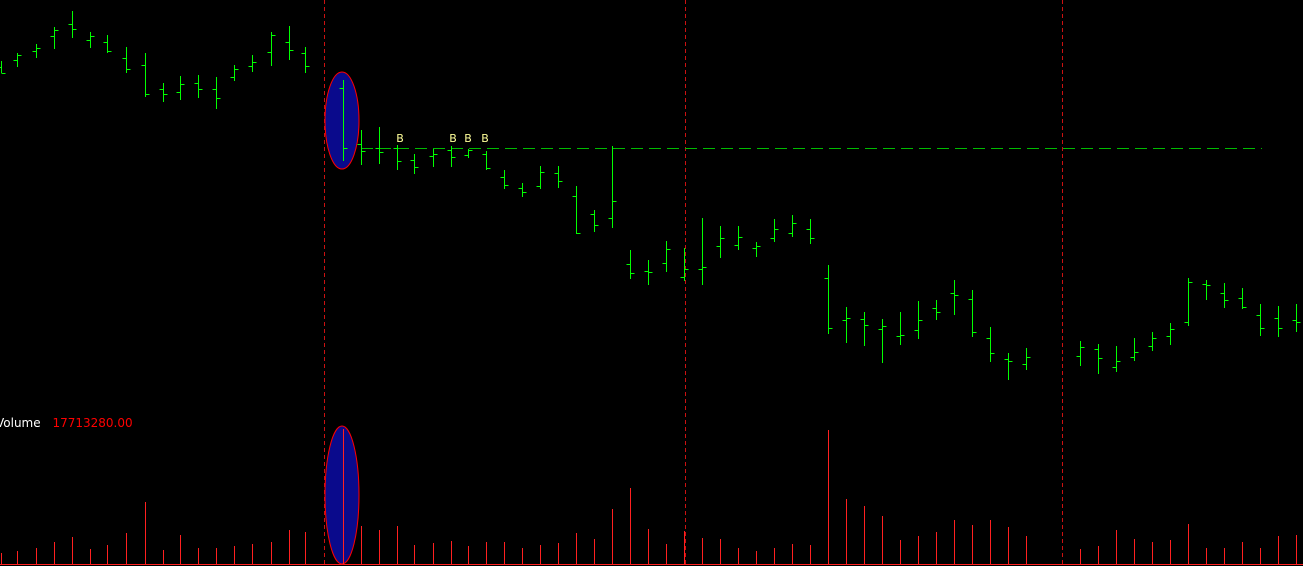 The width and height of the screenshot is (1303, 566). What do you see at coordinates (342, 120) in the screenshot?
I see `price-highlight-ellipse` at bounding box center [342, 120].